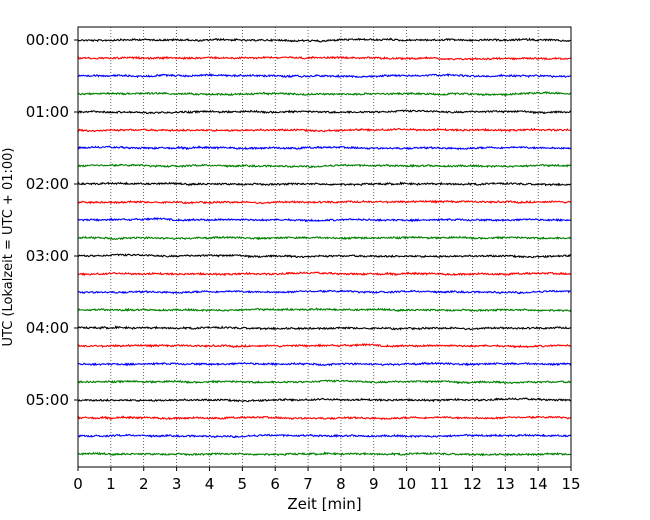  I want to click on x-tick-label: 7, so click(308, 484).